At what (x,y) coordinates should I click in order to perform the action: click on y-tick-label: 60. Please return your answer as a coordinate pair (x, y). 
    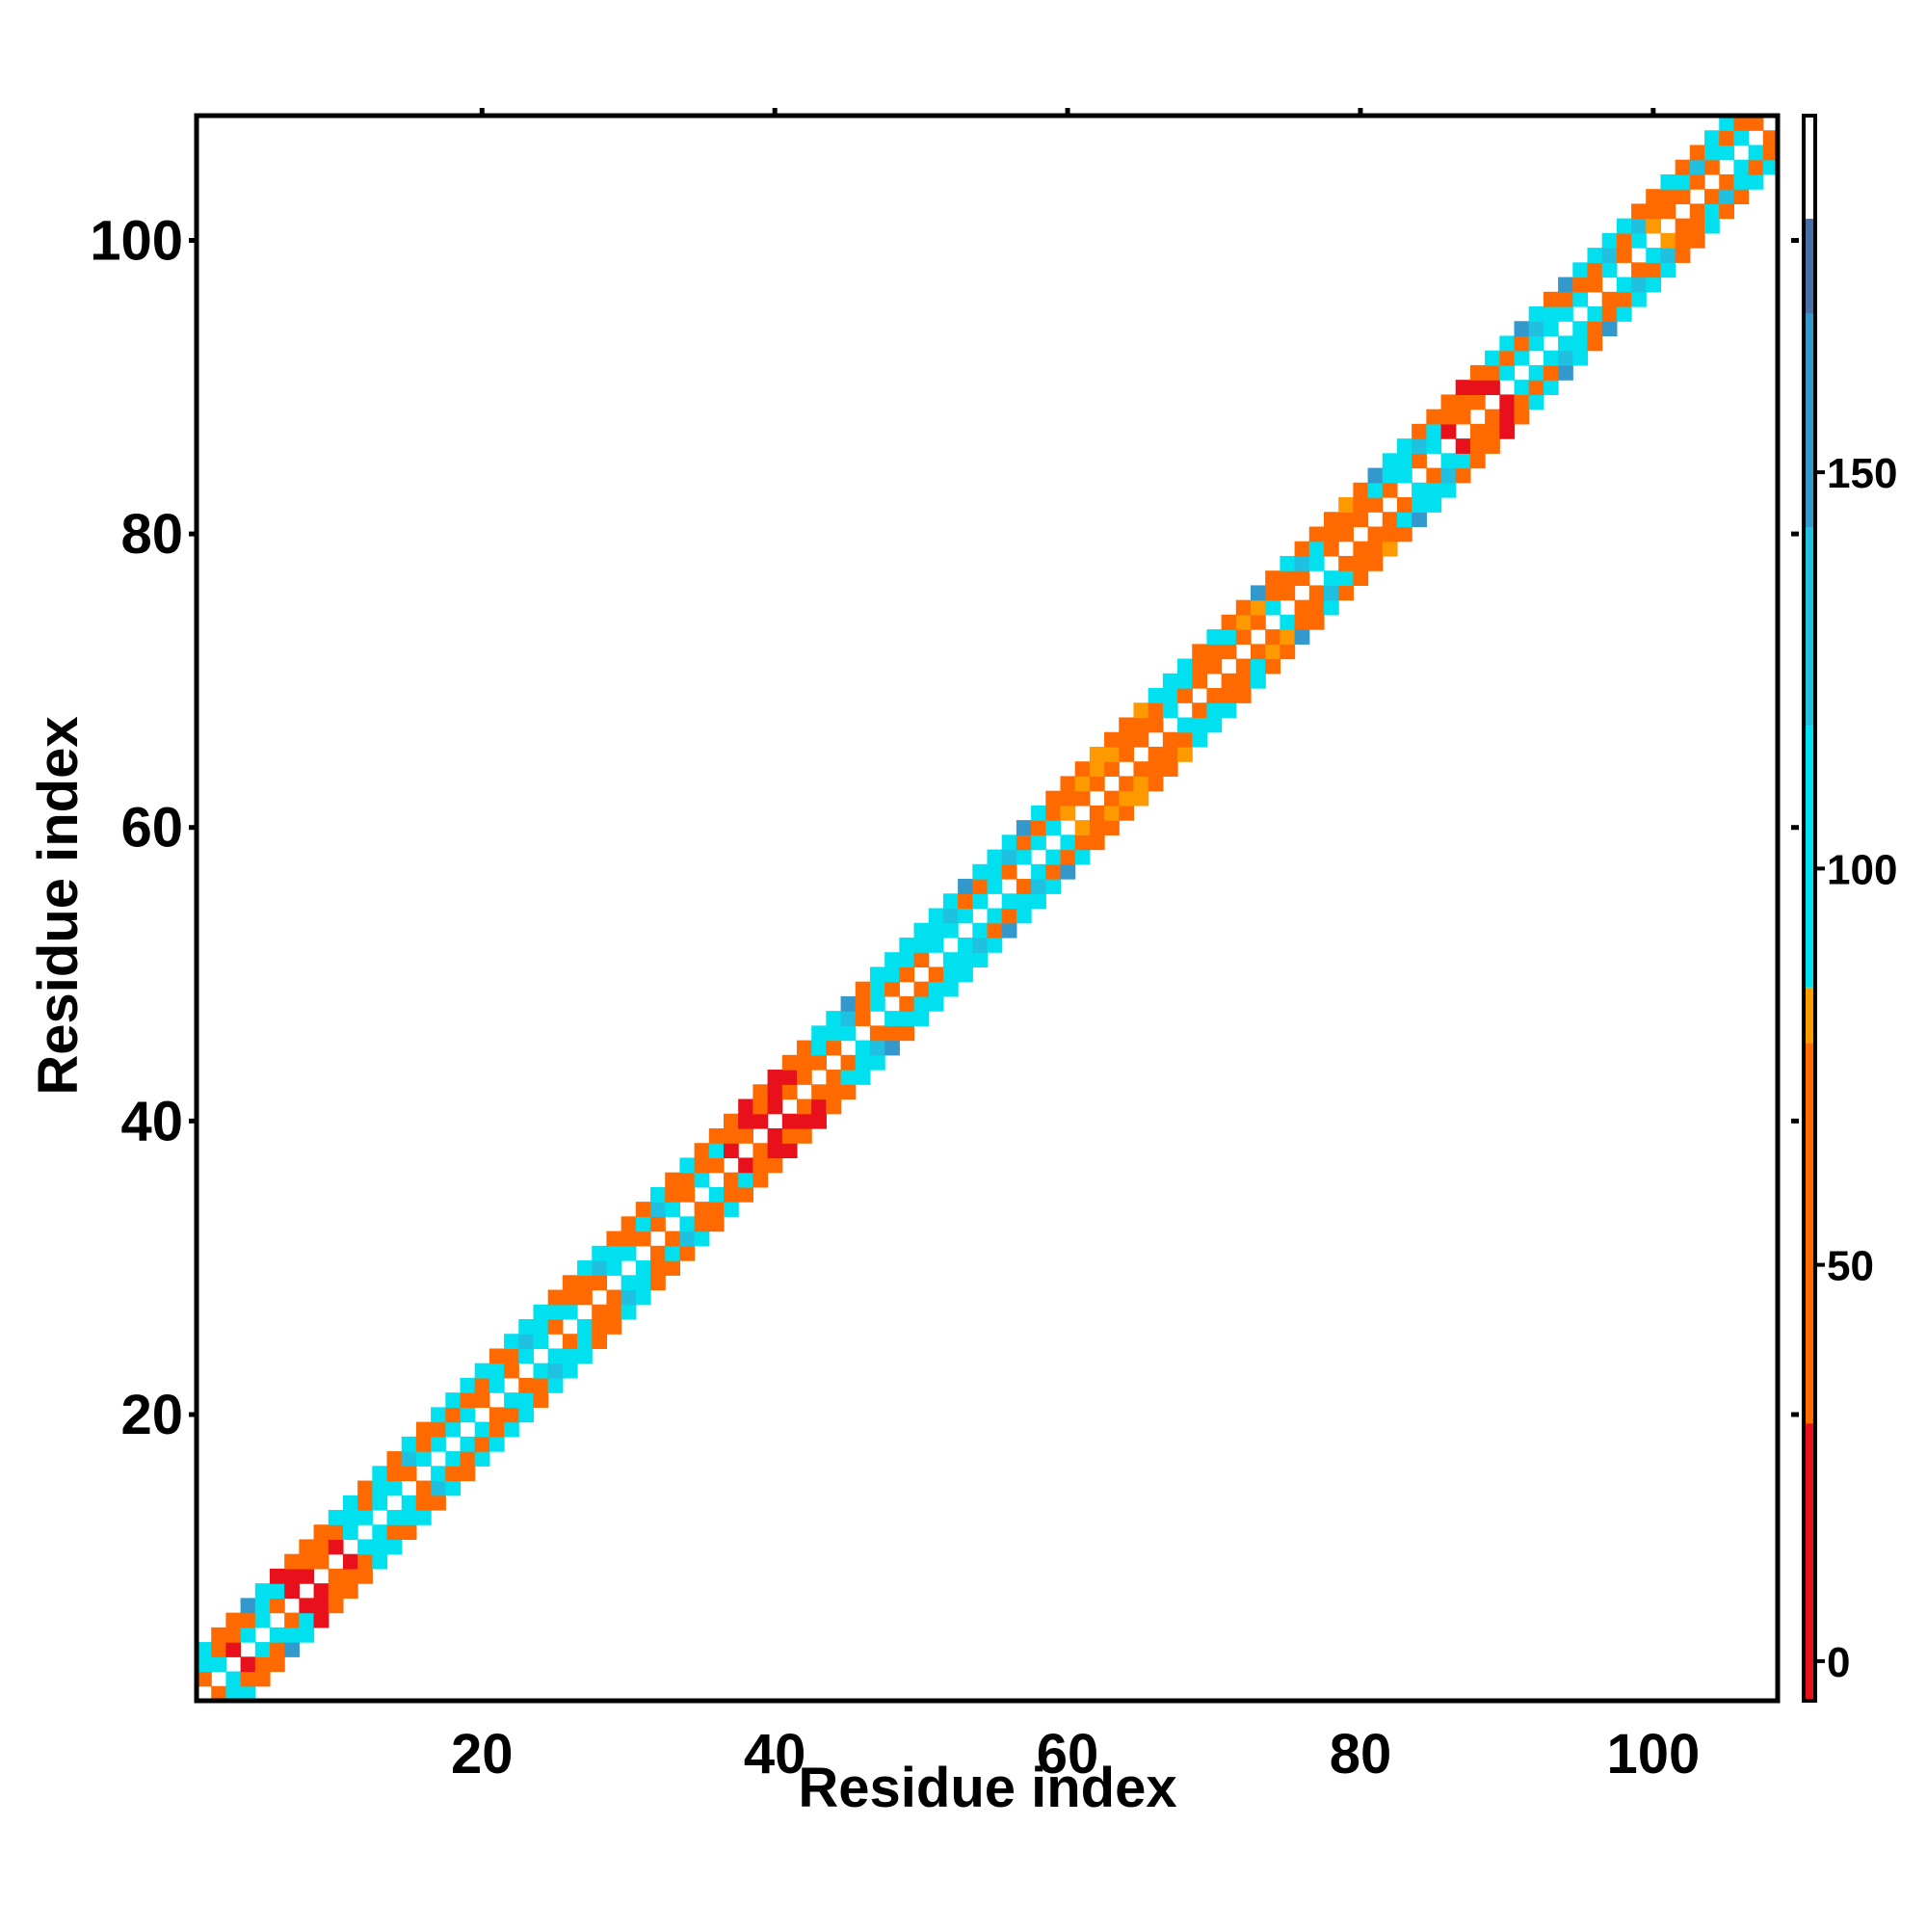
    Looking at the image, I should click on (152, 828).